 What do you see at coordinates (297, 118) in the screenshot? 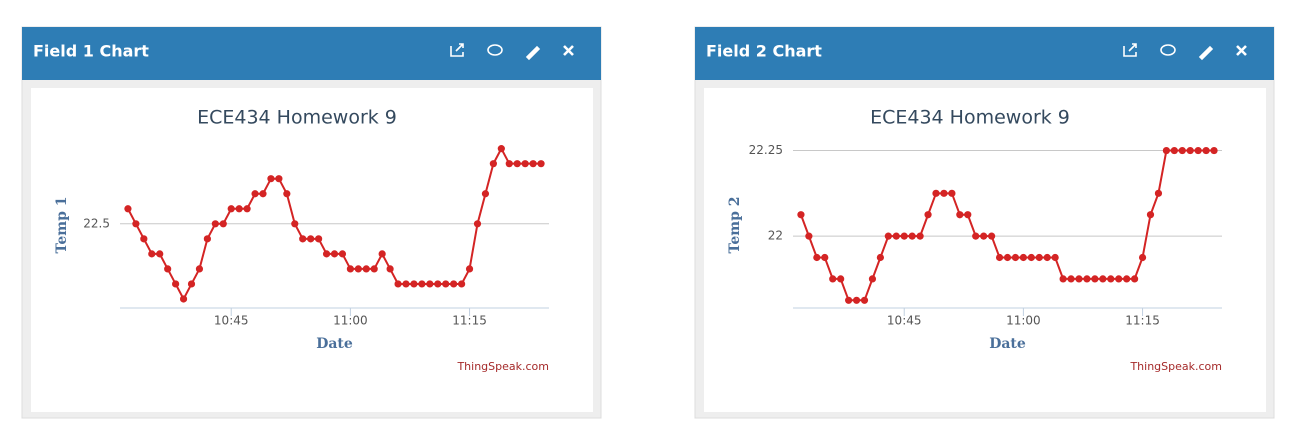
I see `chart-title: ECE434 Homework 9` at bounding box center [297, 118].